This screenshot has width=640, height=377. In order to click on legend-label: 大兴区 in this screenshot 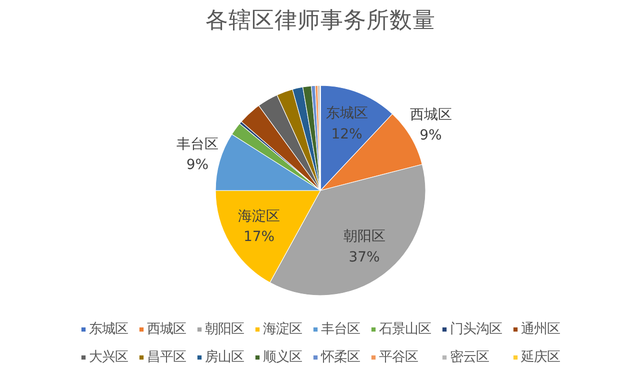, I will do `click(108, 357)`.